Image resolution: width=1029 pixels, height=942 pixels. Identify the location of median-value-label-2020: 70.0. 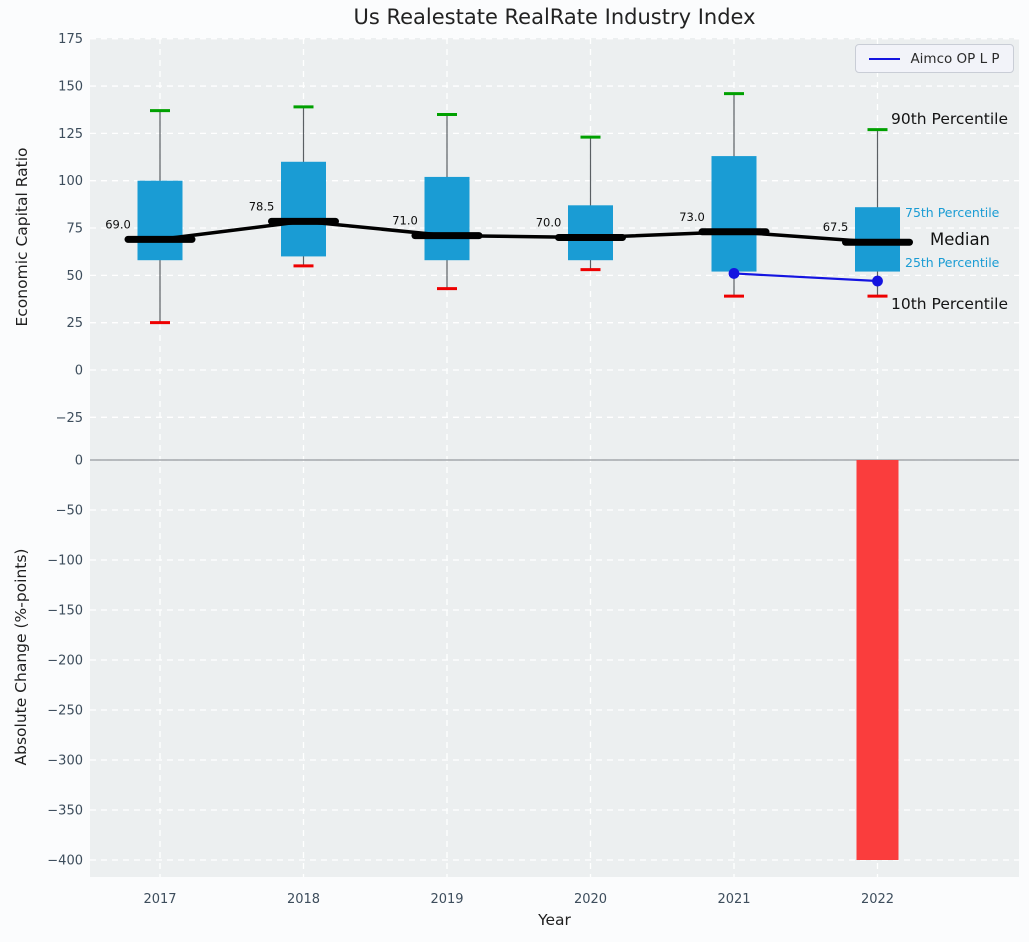
(549, 222).